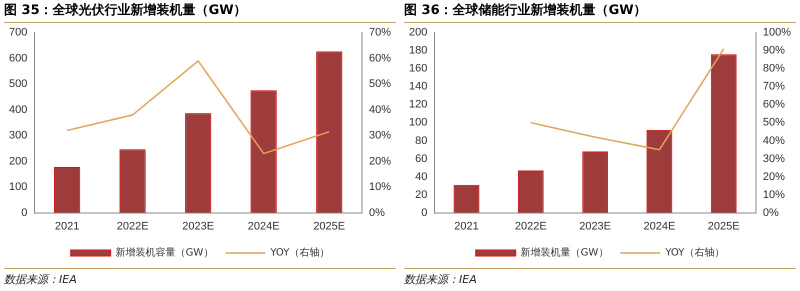 The image size is (800, 291). What do you see at coordinates (564, 252) in the screenshot?
I see `legend-label: 新增装机量（GW）` at bounding box center [564, 252].